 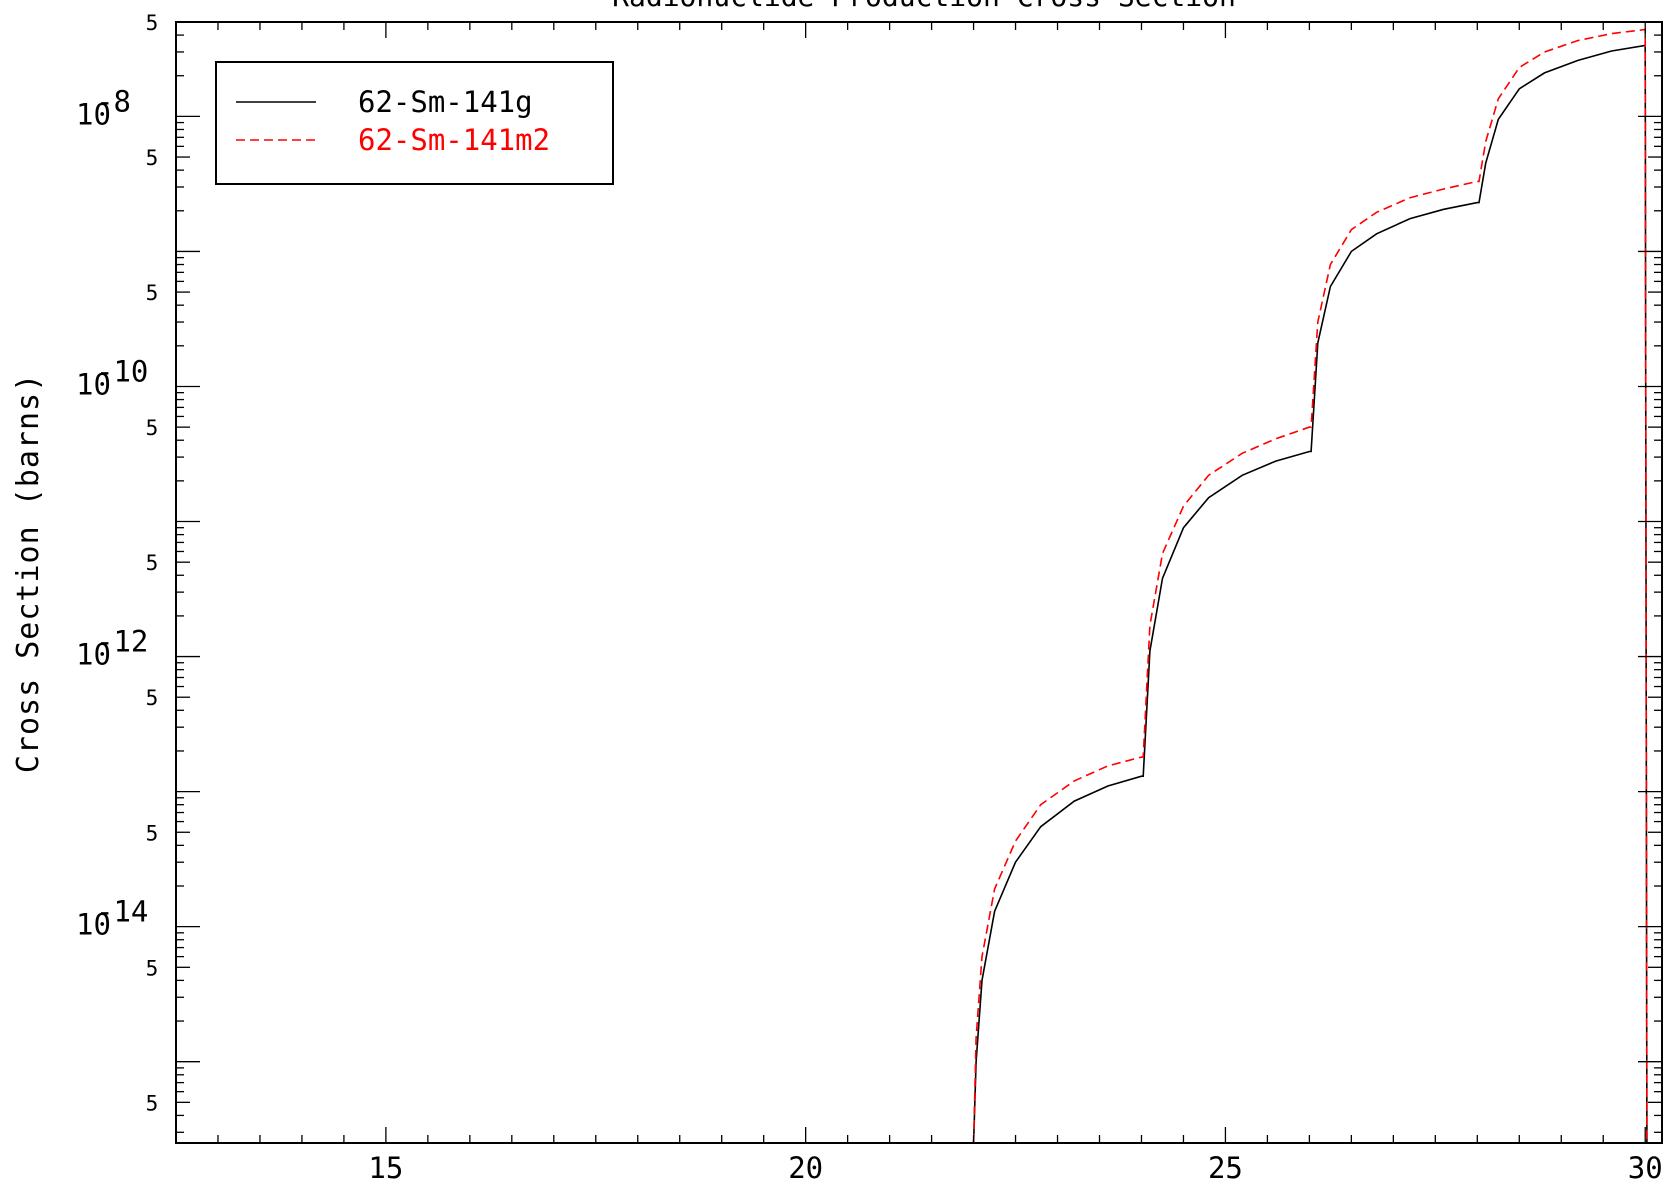 What do you see at coordinates (122, 642) in the screenshot?
I see `y-major-tick-exponent: -12` at bounding box center [122, 642].